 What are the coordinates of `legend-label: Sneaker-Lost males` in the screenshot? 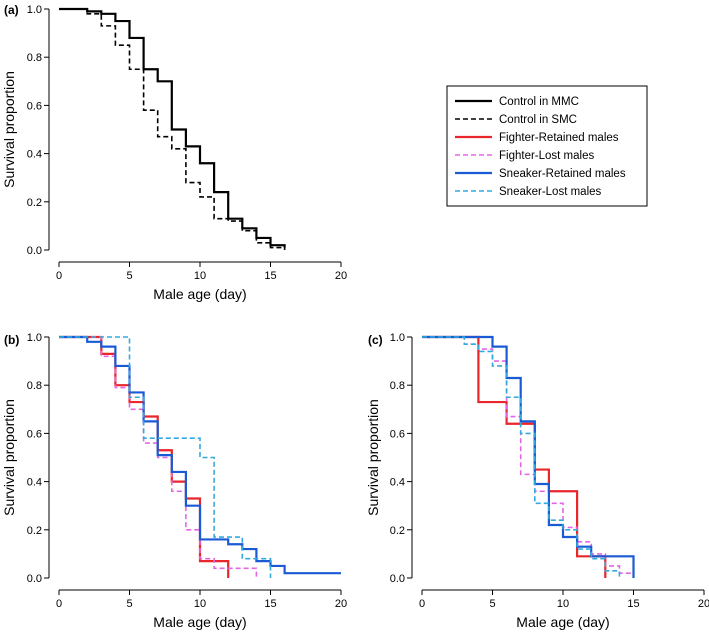 It's located at (550, 192).